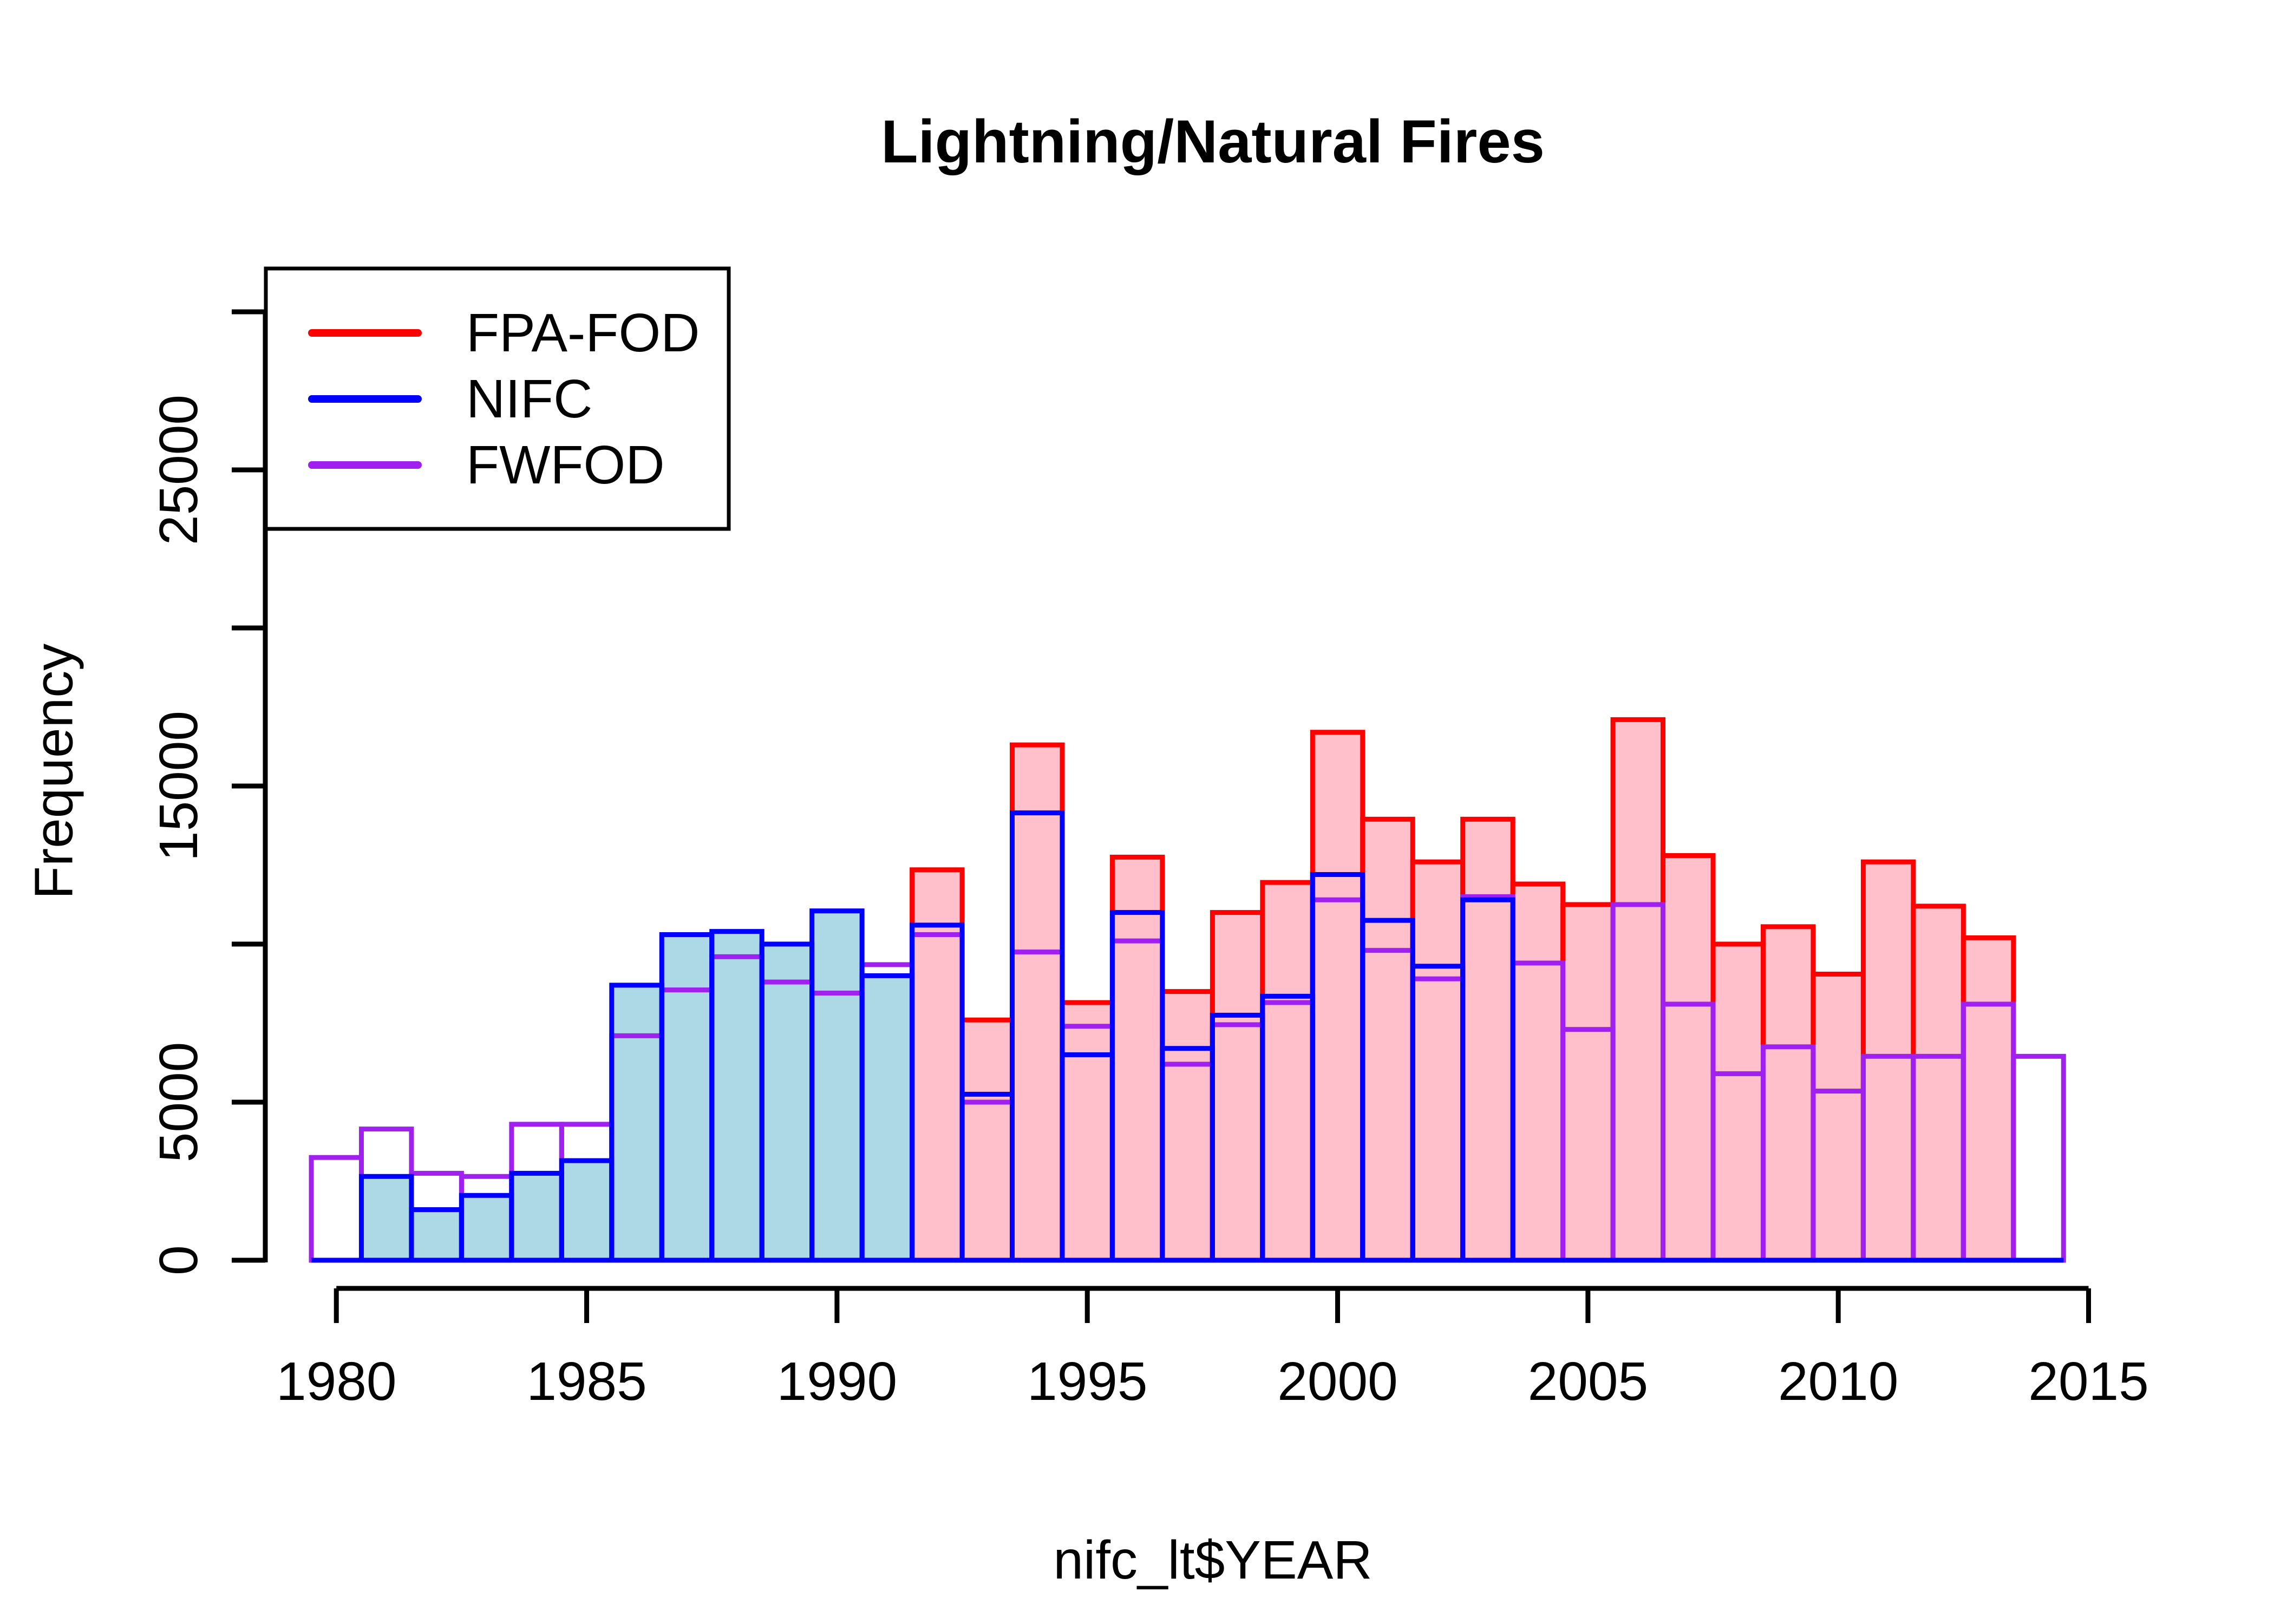 The image size is (2274, 1624). I want to click on bar-fill-nifc-1989, so click(787, 1102).